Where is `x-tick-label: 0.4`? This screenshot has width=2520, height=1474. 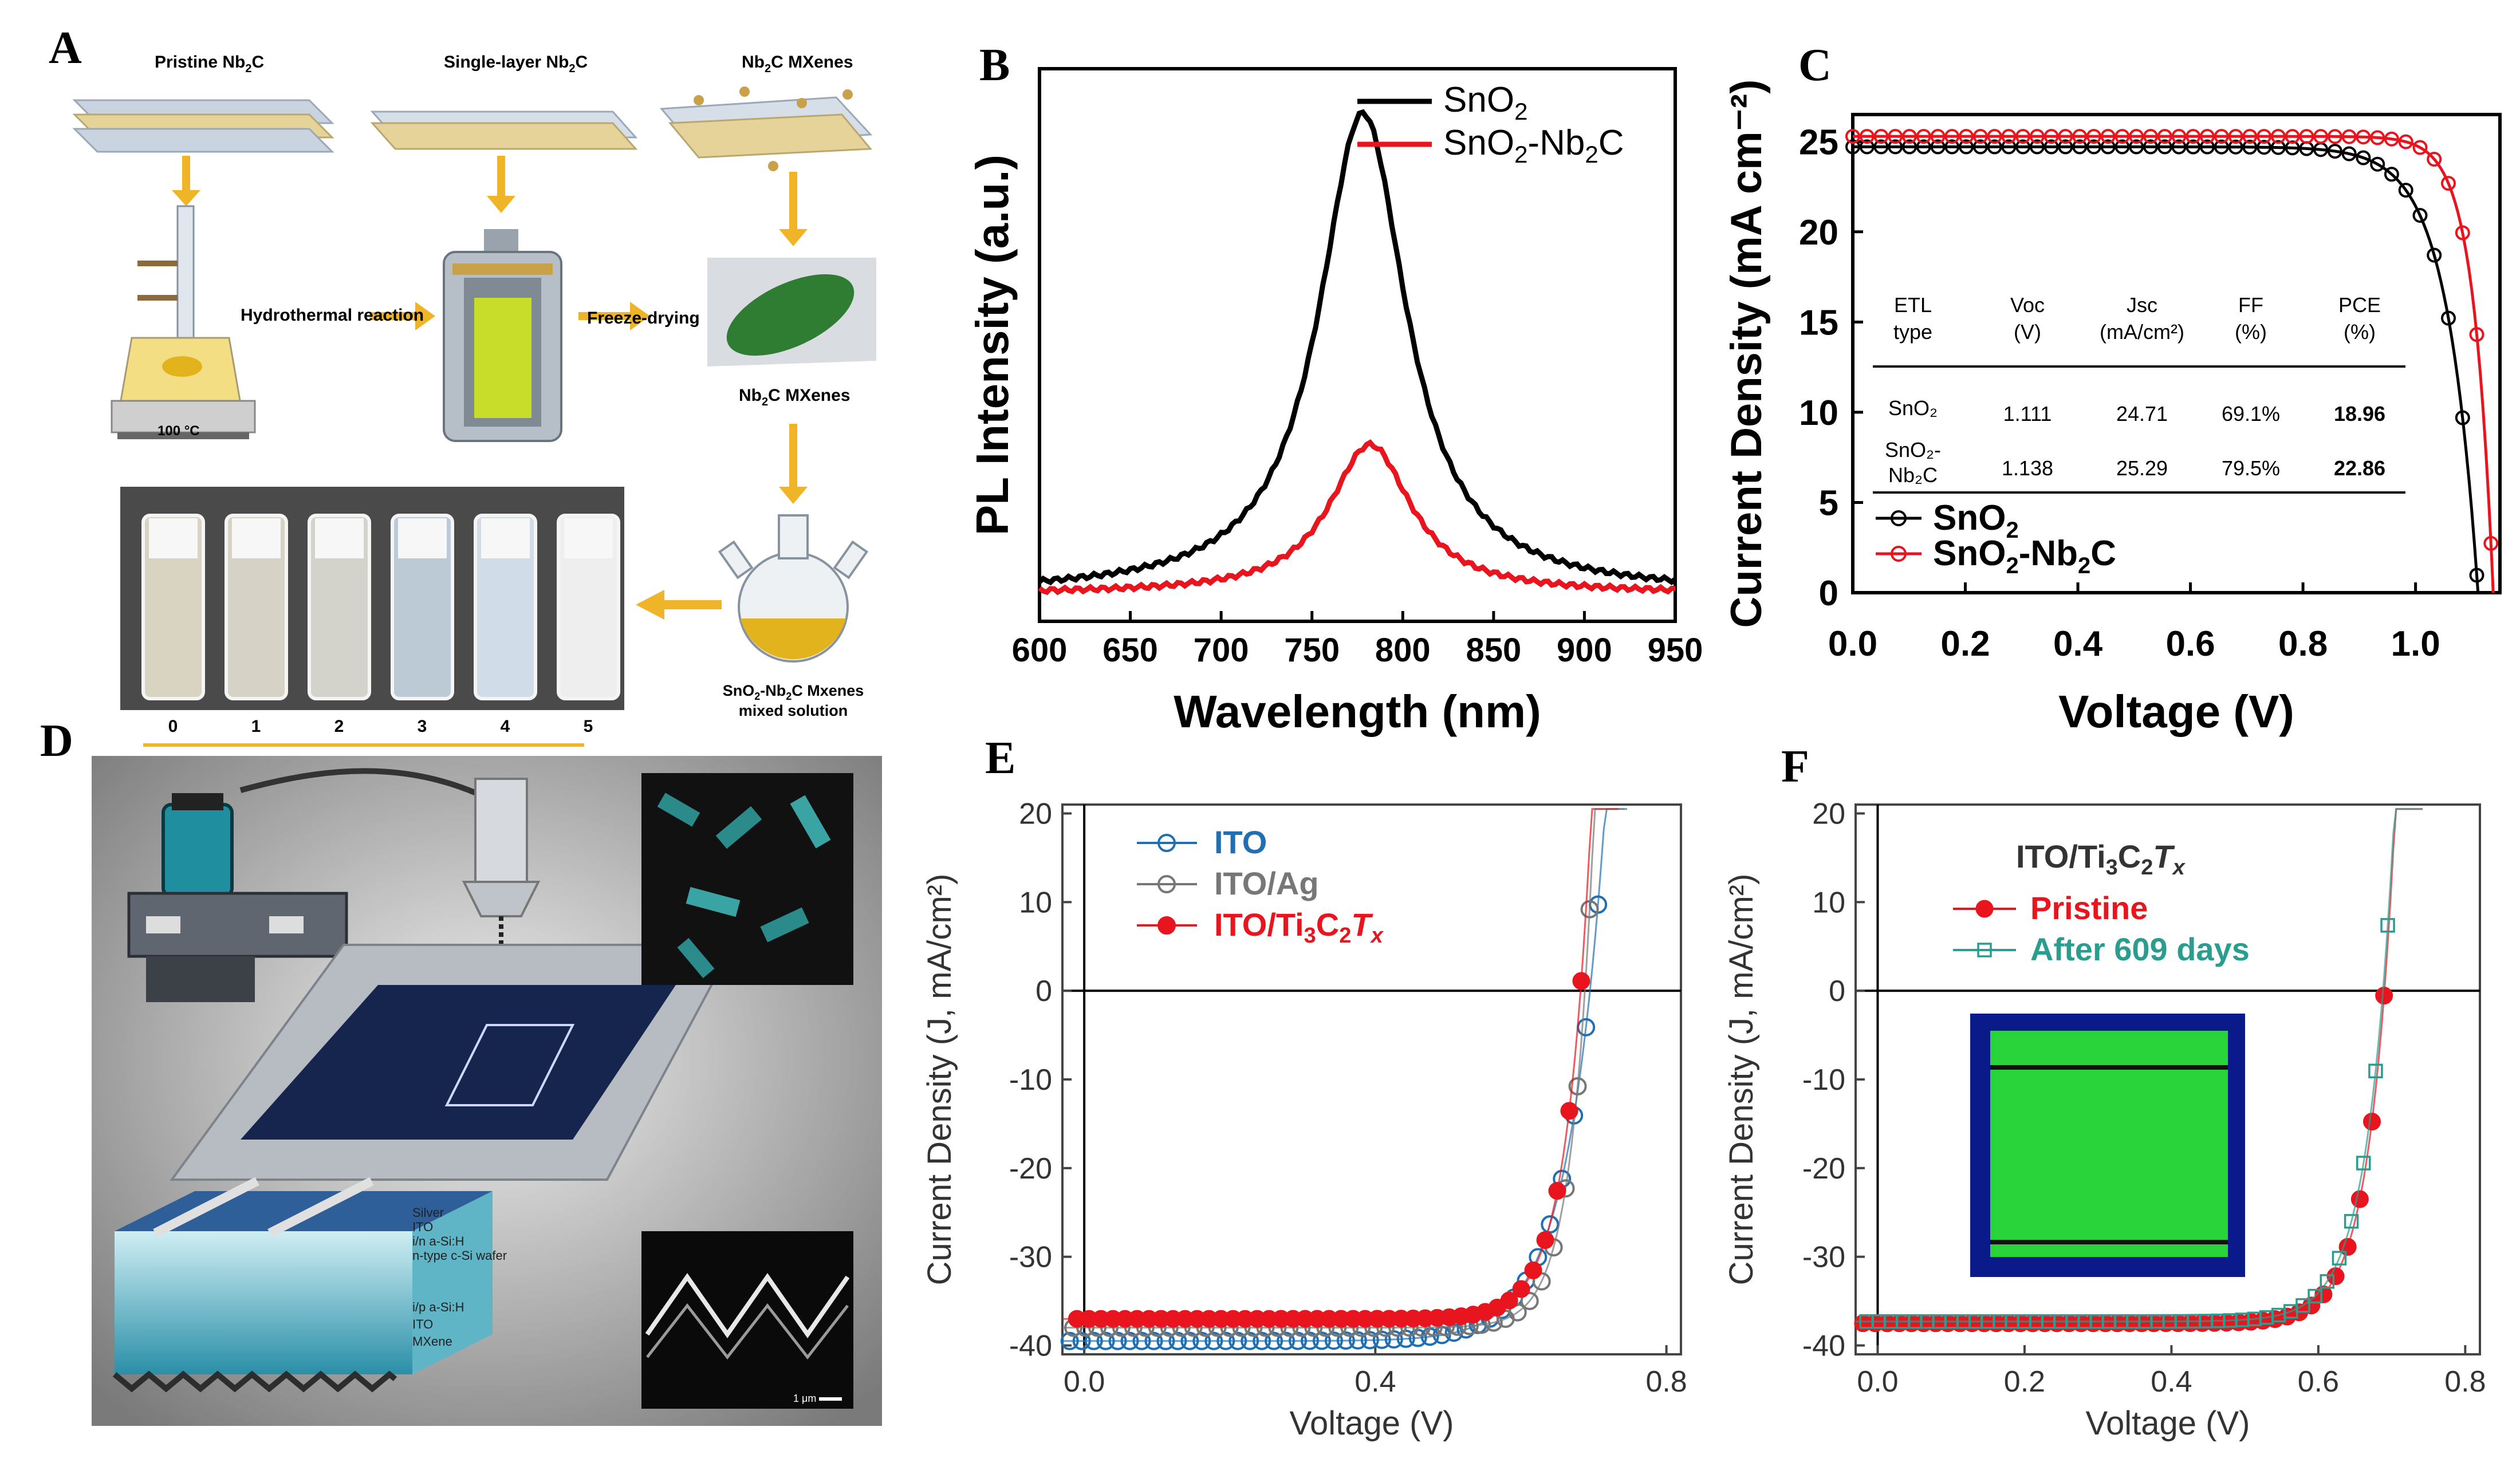
x-tick-label: 0.4 is located at coordinates (2171, 1381).